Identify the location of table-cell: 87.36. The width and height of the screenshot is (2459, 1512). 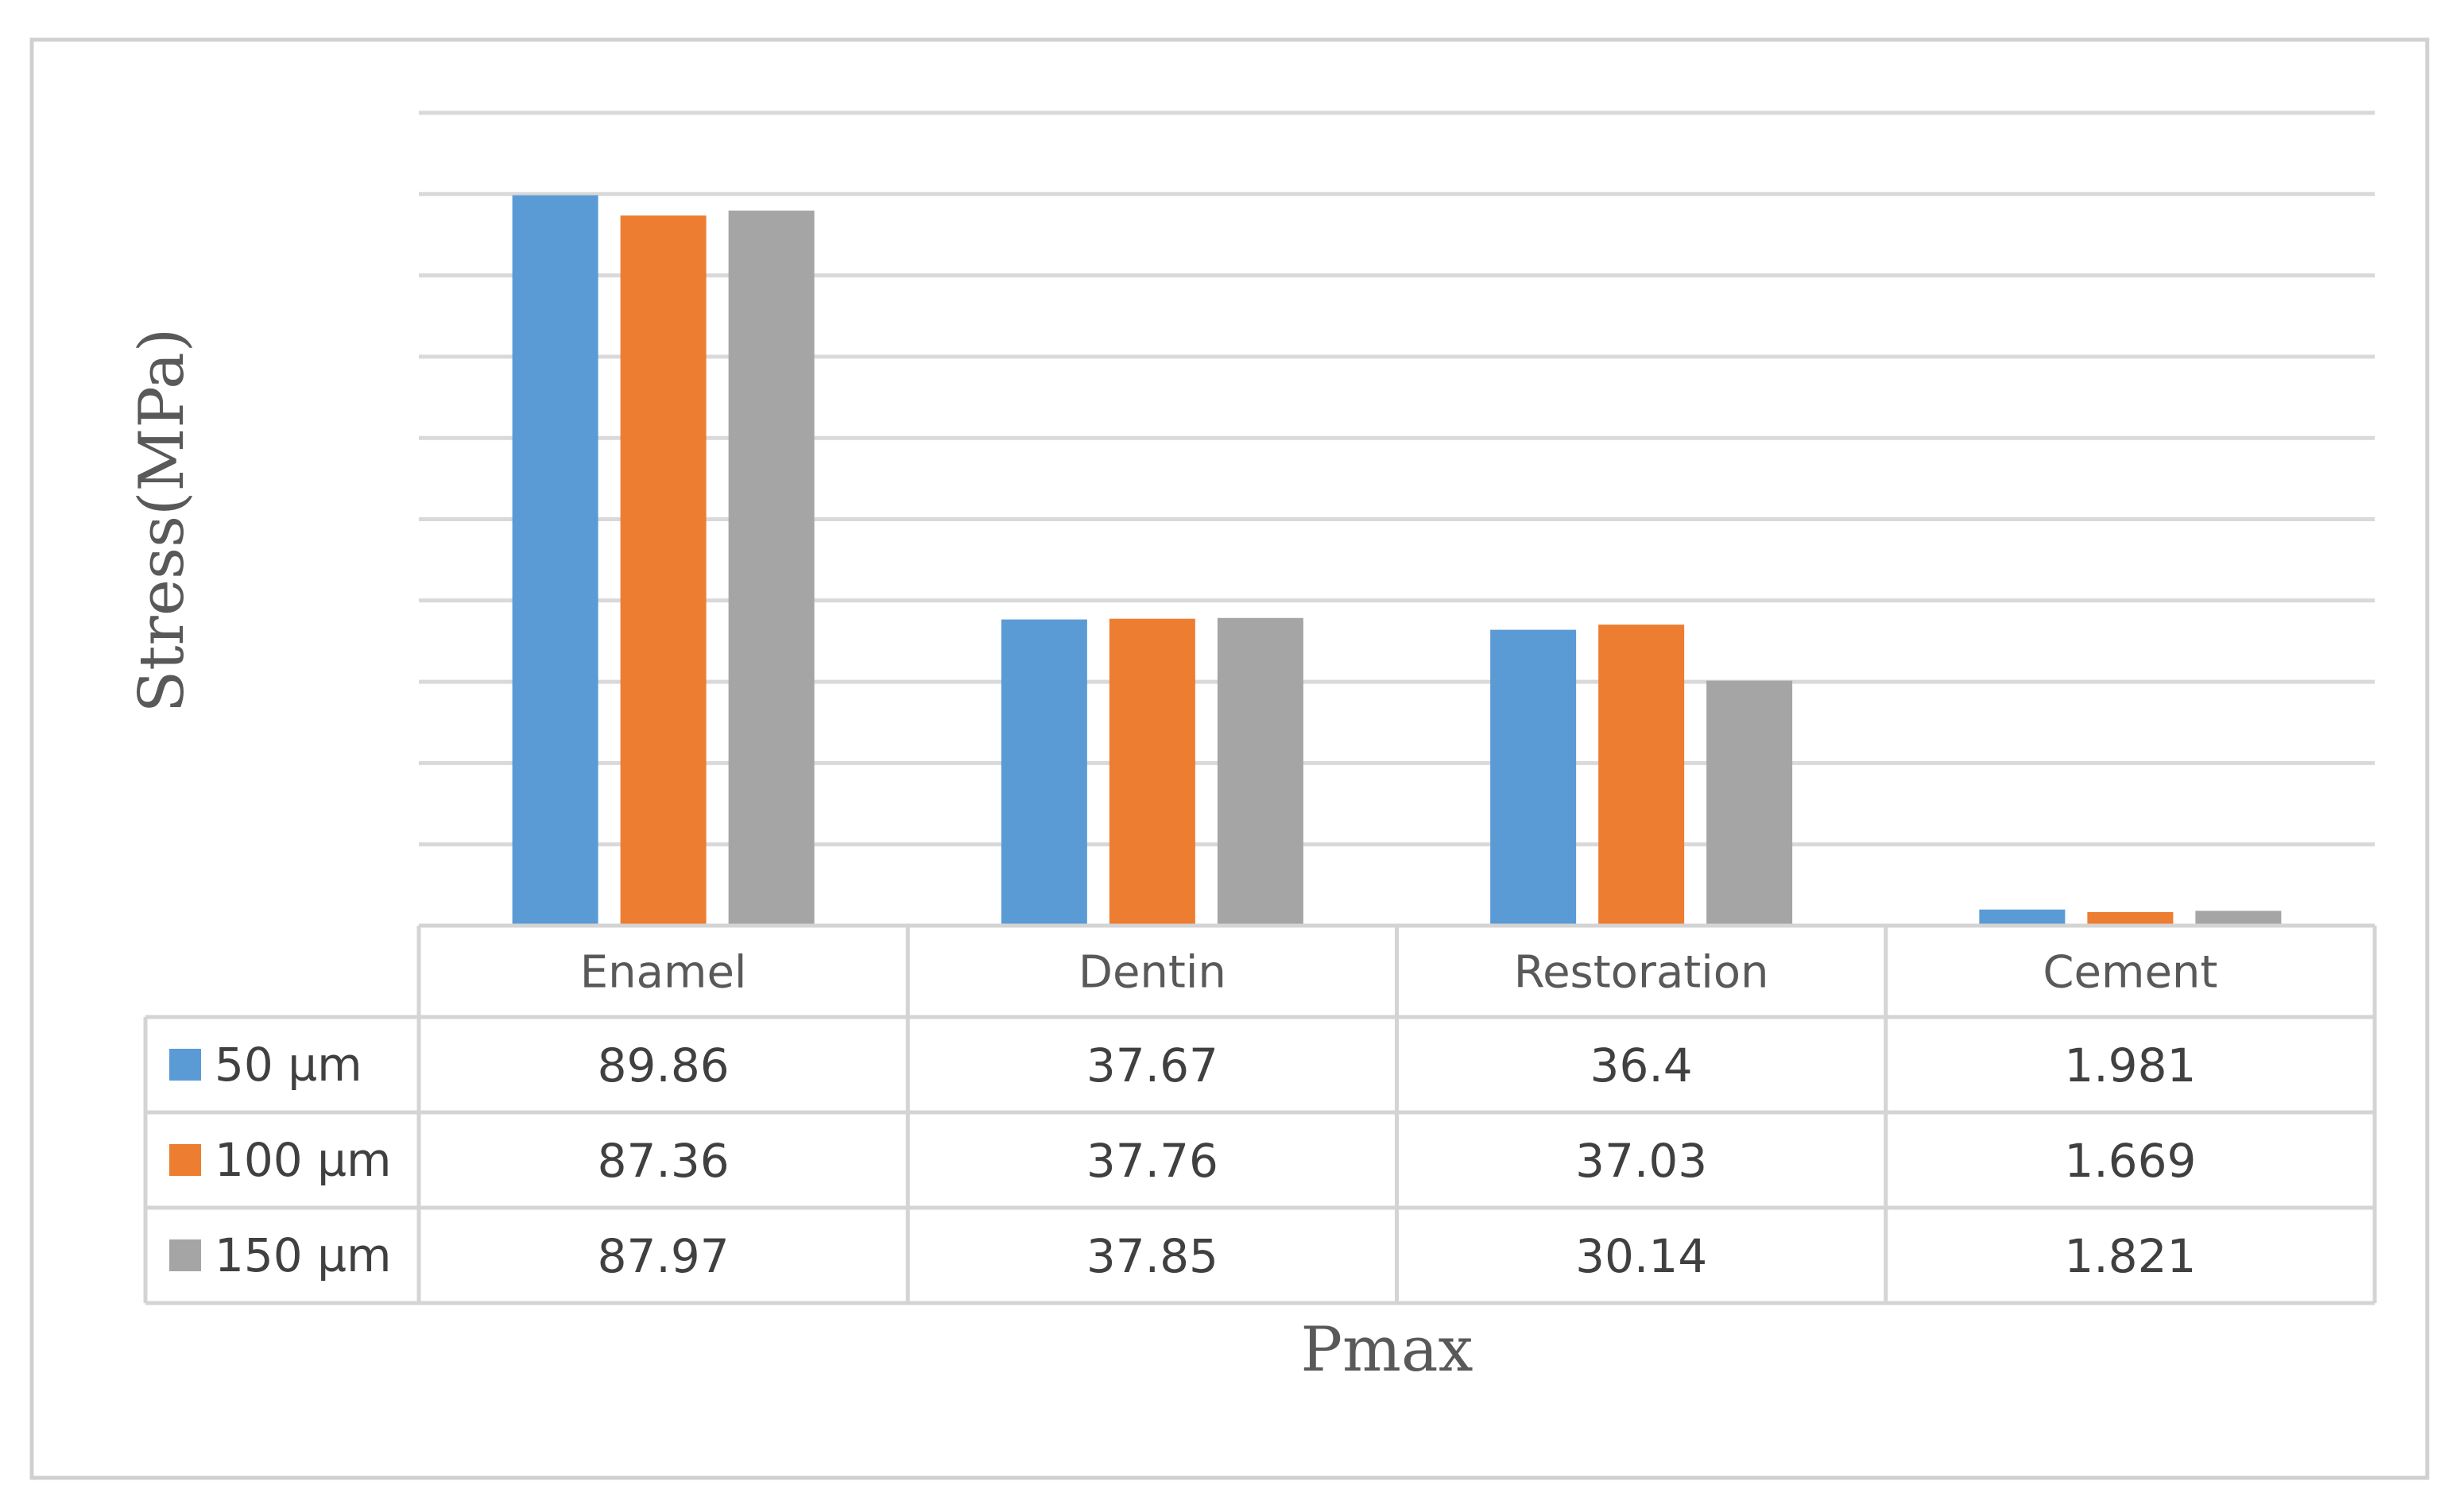
(664, 1161).